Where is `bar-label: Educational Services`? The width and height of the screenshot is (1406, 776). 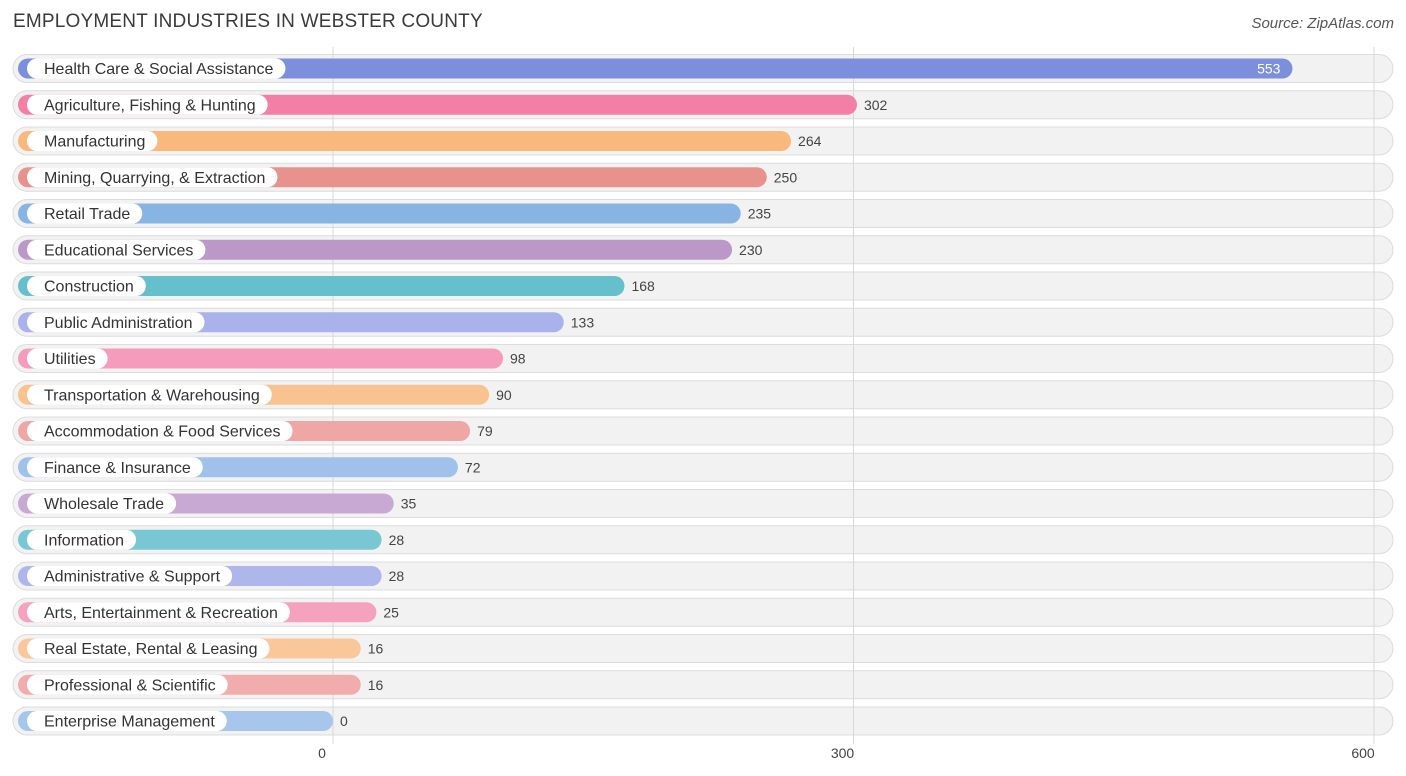
bar-label: Educational Services is located at coordinates (118, 250).